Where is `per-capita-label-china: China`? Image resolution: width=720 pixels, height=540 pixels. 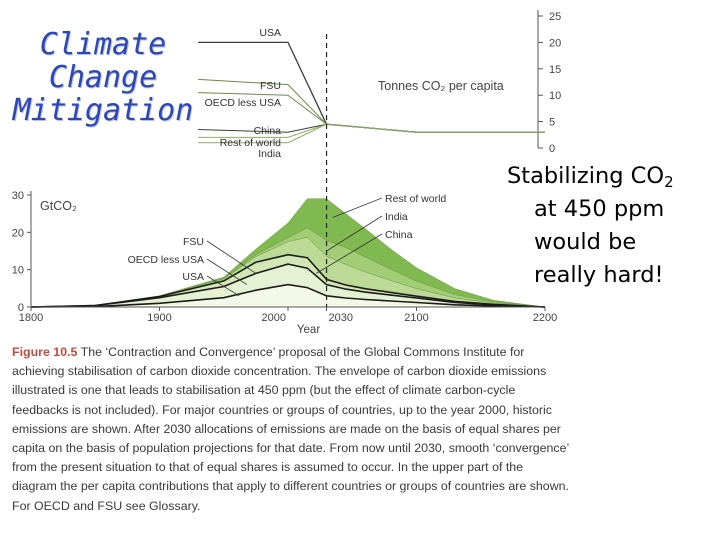
per-capita-label-china: China is located at coordinates (268, 131).